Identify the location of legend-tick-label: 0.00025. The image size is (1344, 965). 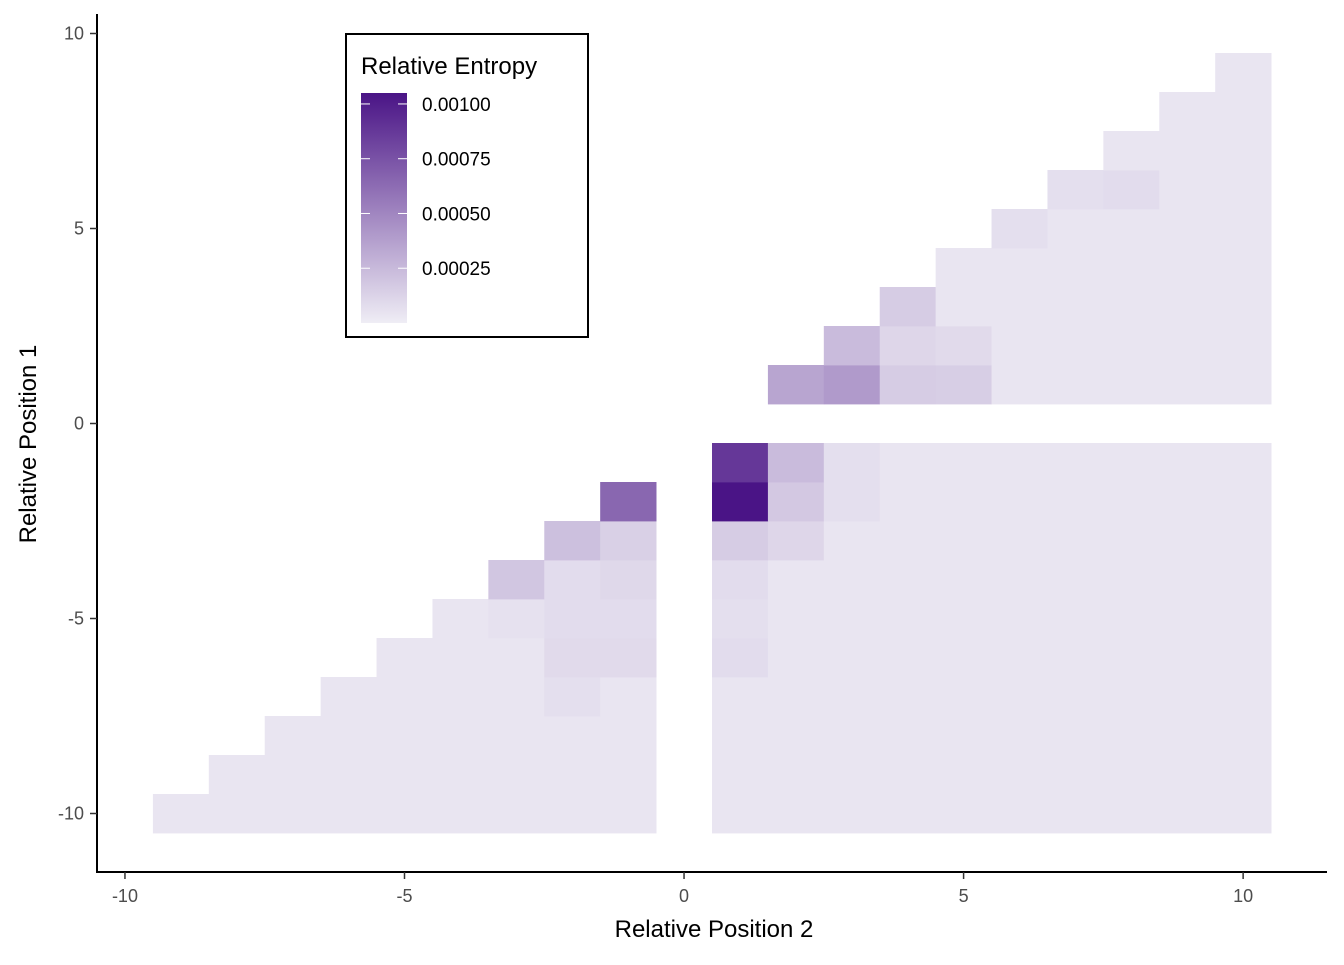
(456, 269).